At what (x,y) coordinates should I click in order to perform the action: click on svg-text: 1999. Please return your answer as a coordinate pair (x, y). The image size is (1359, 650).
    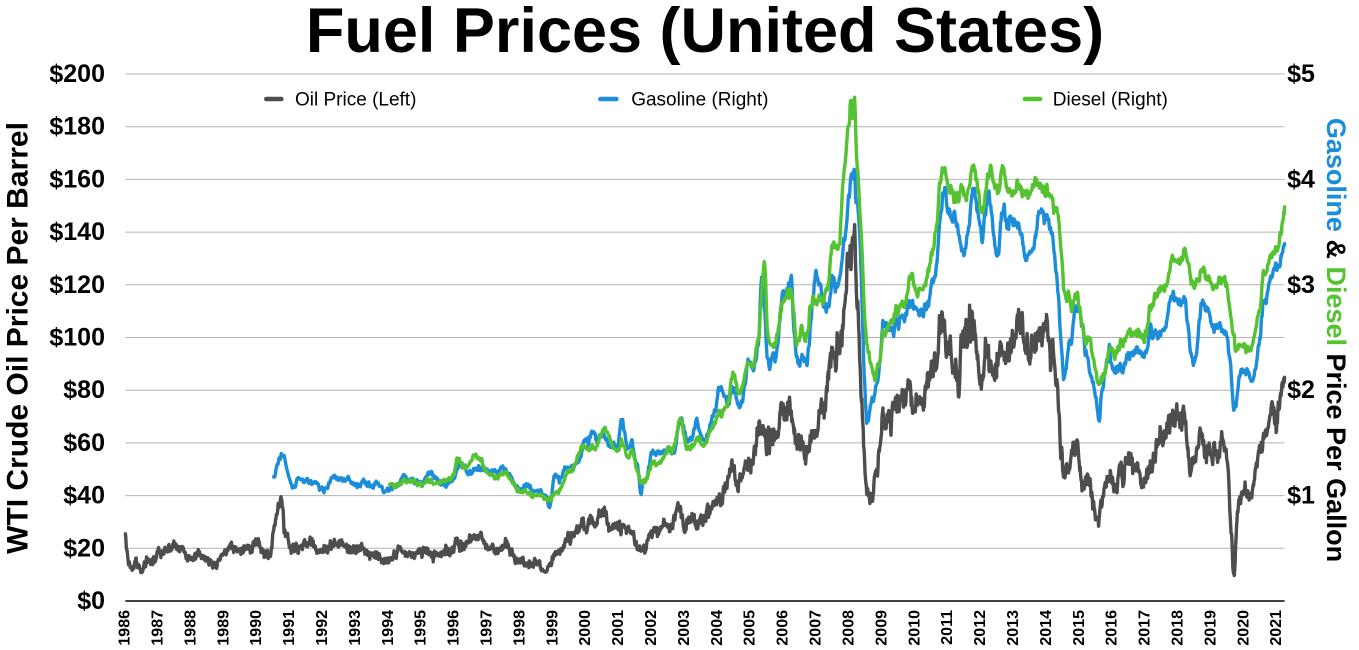
    Looking at the image, I should click on (552, 628).